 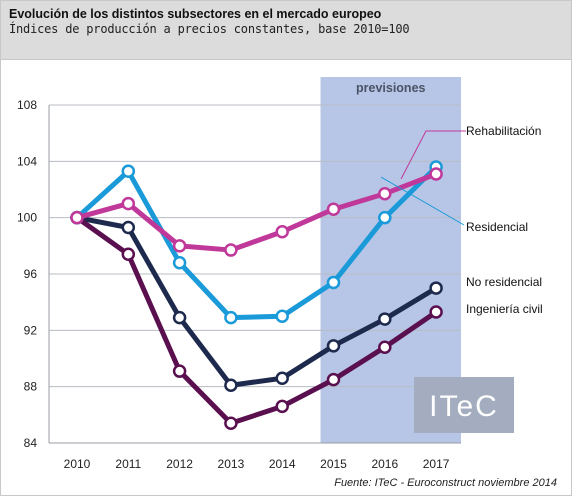 I want to click on legend-leader-residencial, so click(x=422, y=201).